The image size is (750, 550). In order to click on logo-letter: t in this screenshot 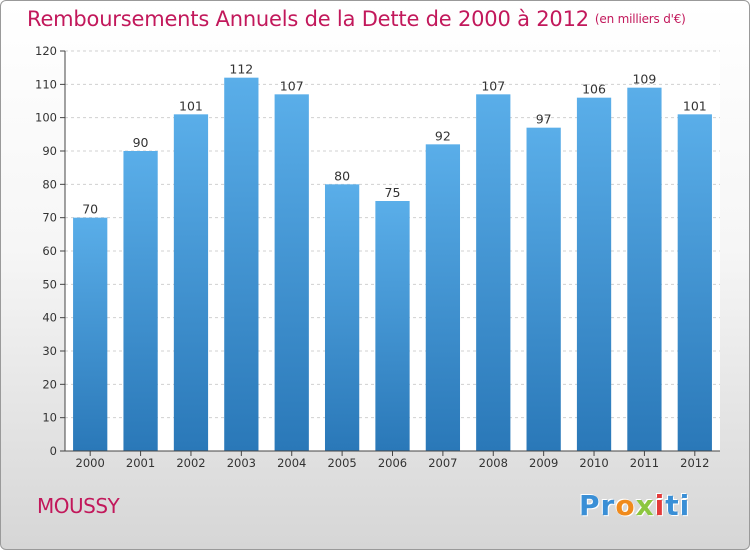, I will do `click(672, 505)`.